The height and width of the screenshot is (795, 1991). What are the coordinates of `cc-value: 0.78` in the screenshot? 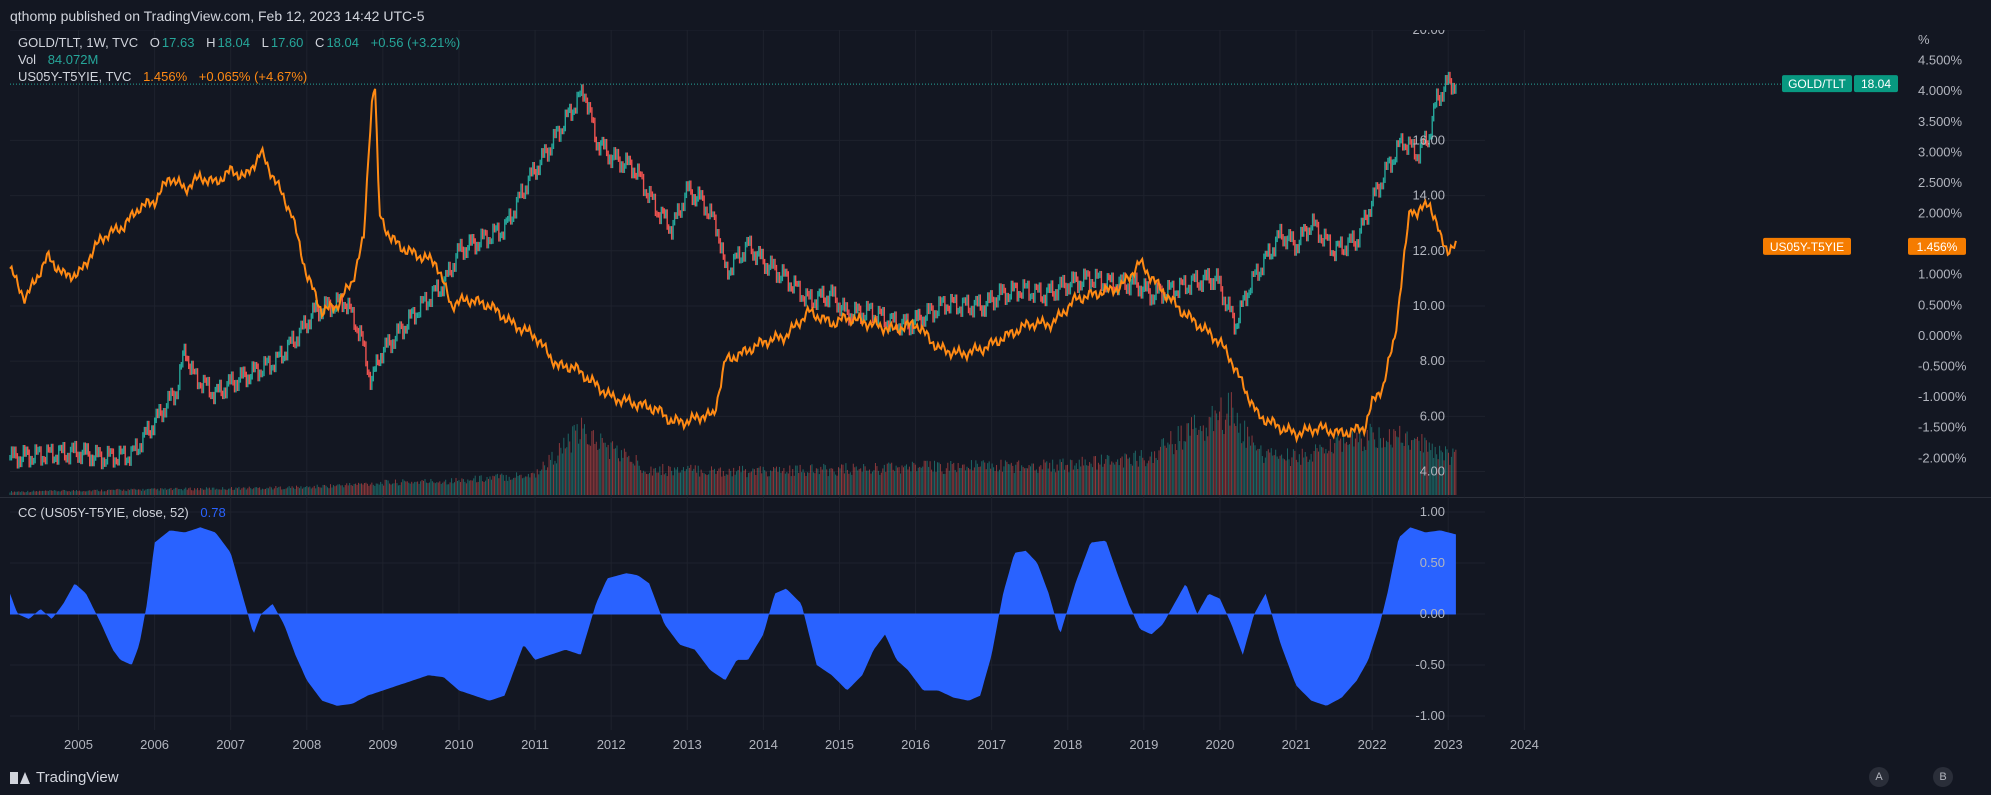 It's located at (213, 512).